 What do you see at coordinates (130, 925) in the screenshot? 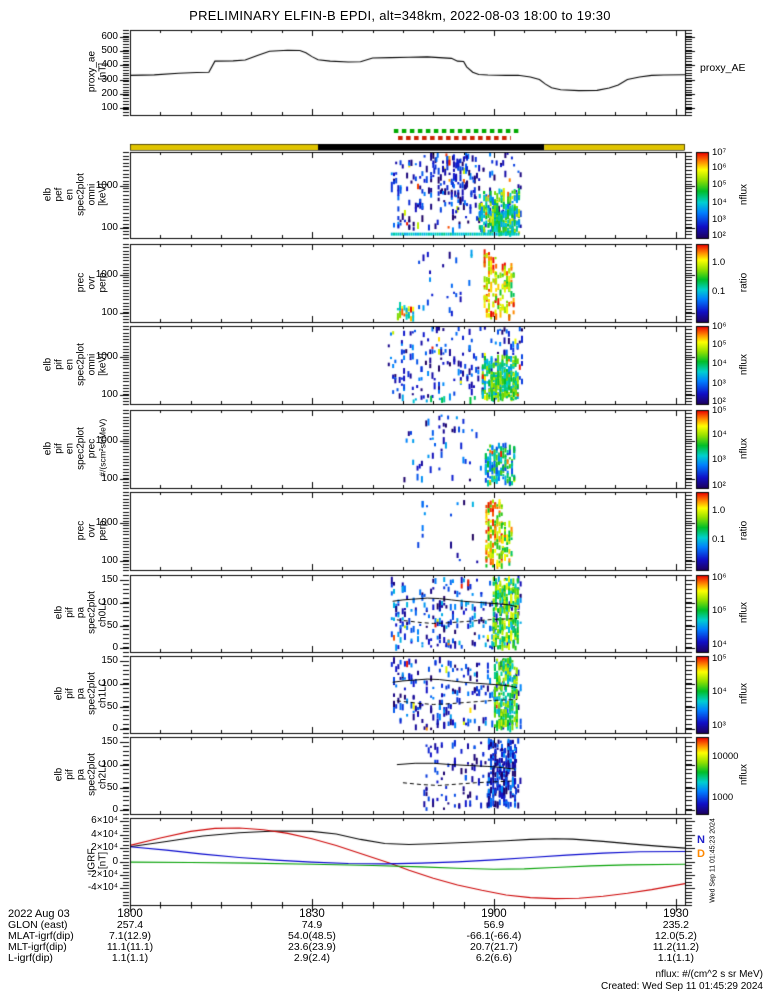
I see `eph-value: 257.4` at bounding box center [130, 925].